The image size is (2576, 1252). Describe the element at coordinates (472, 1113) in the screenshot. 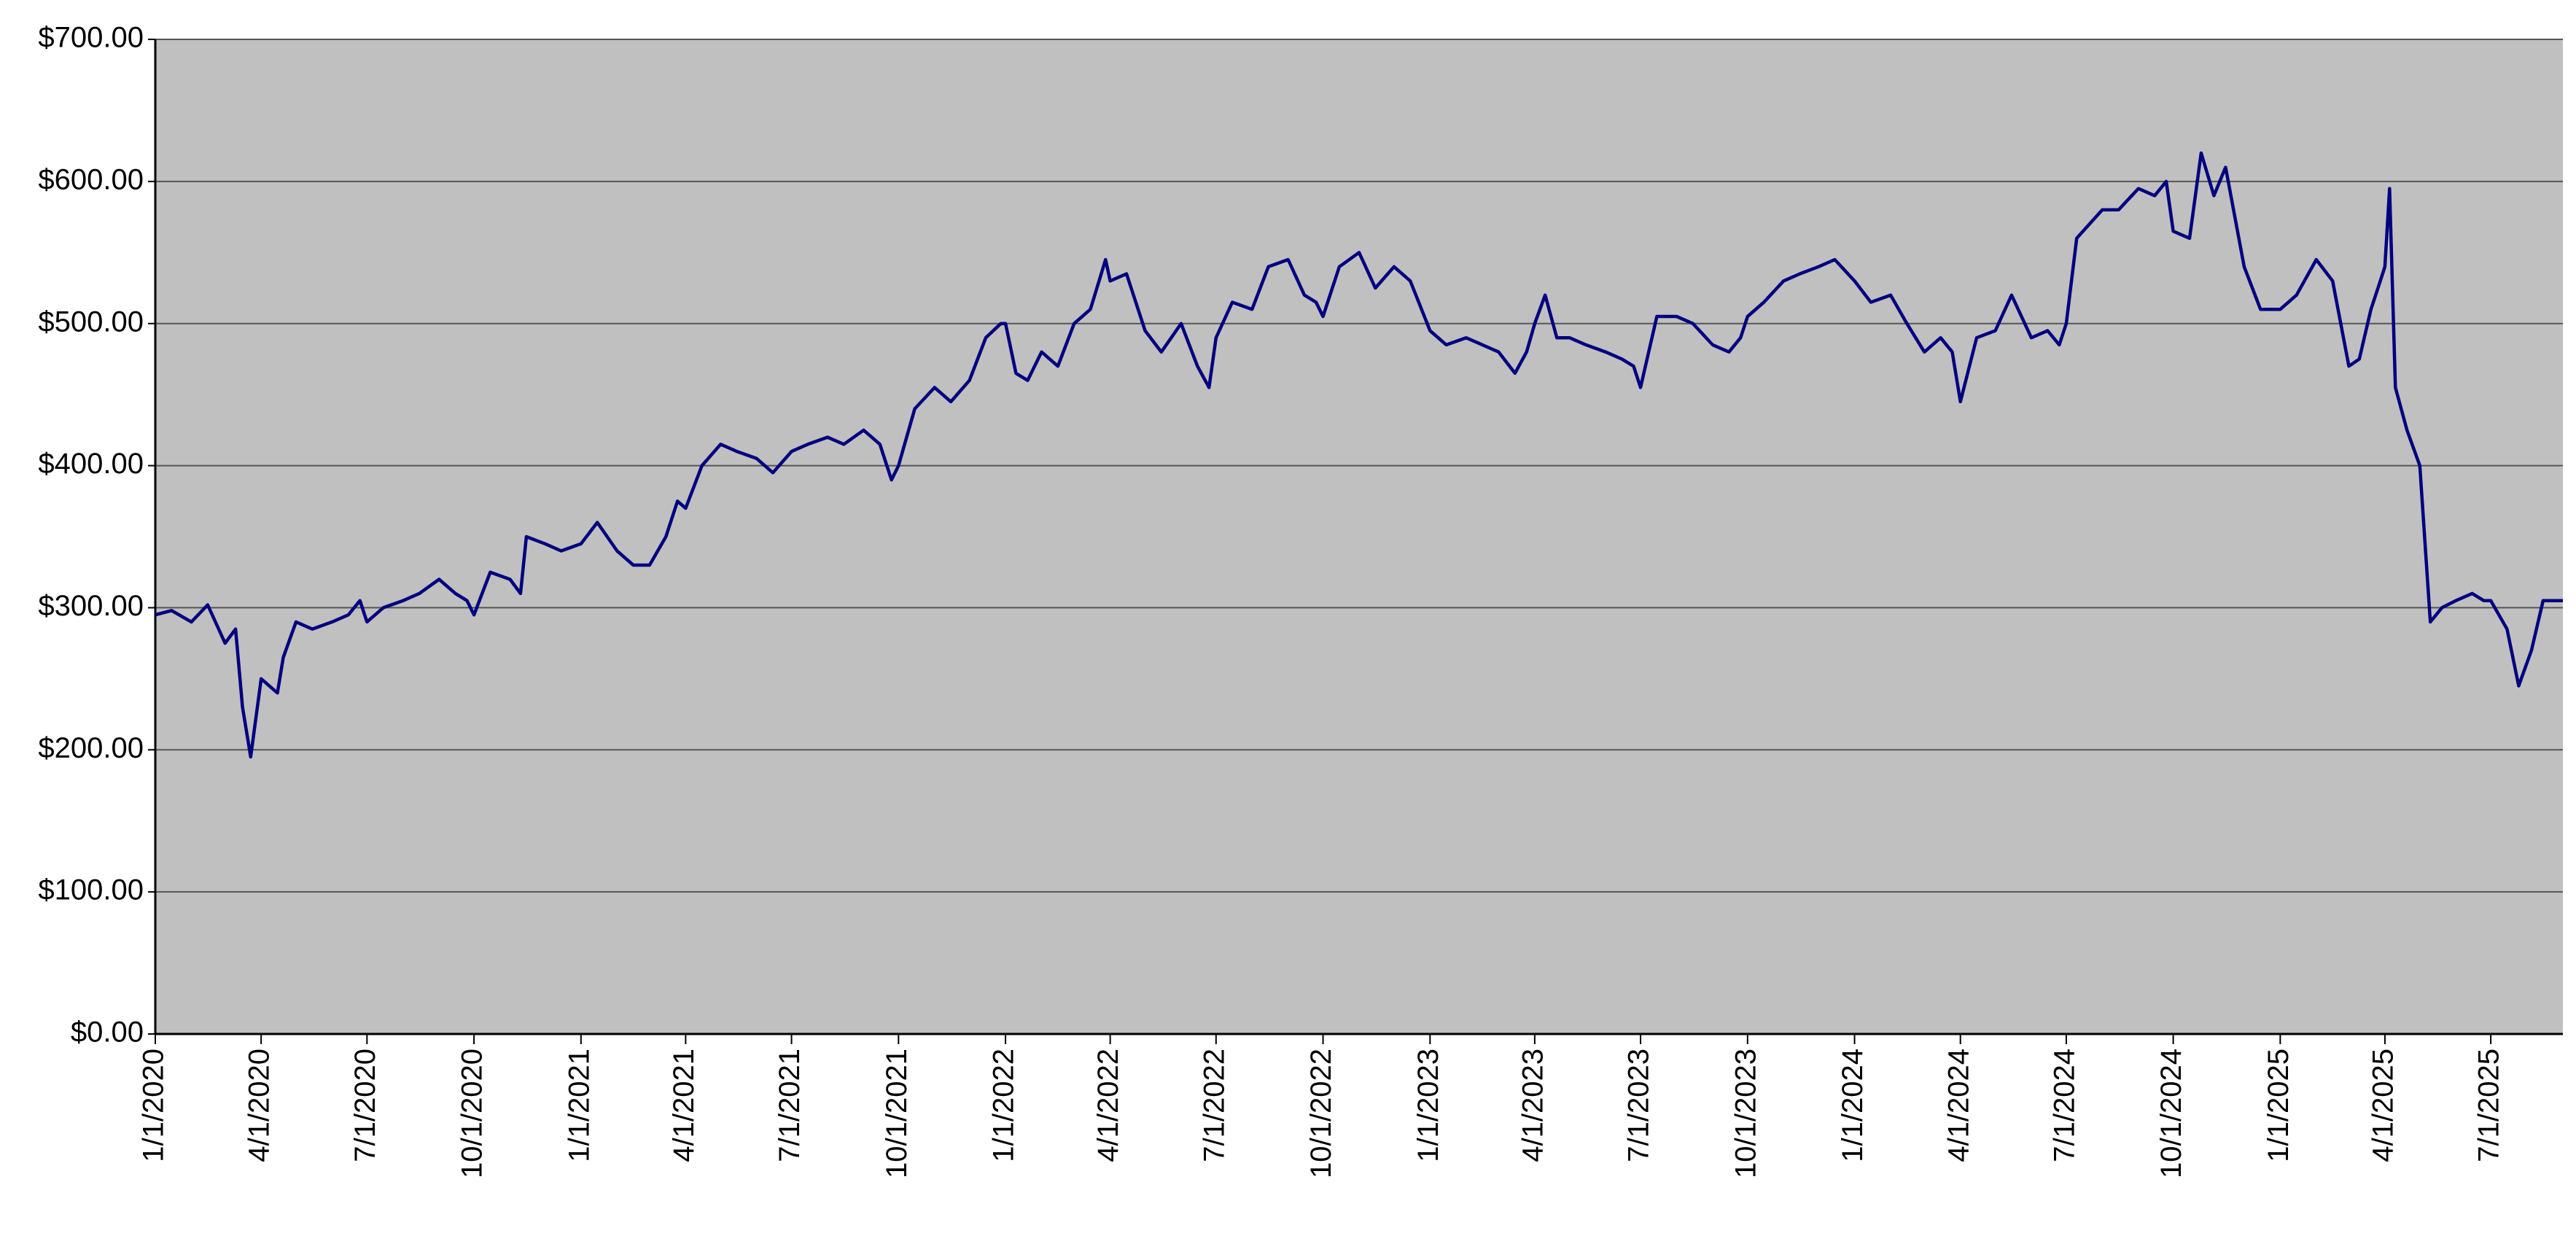

I see `x-tick-label: 10/1/2020` at that location.